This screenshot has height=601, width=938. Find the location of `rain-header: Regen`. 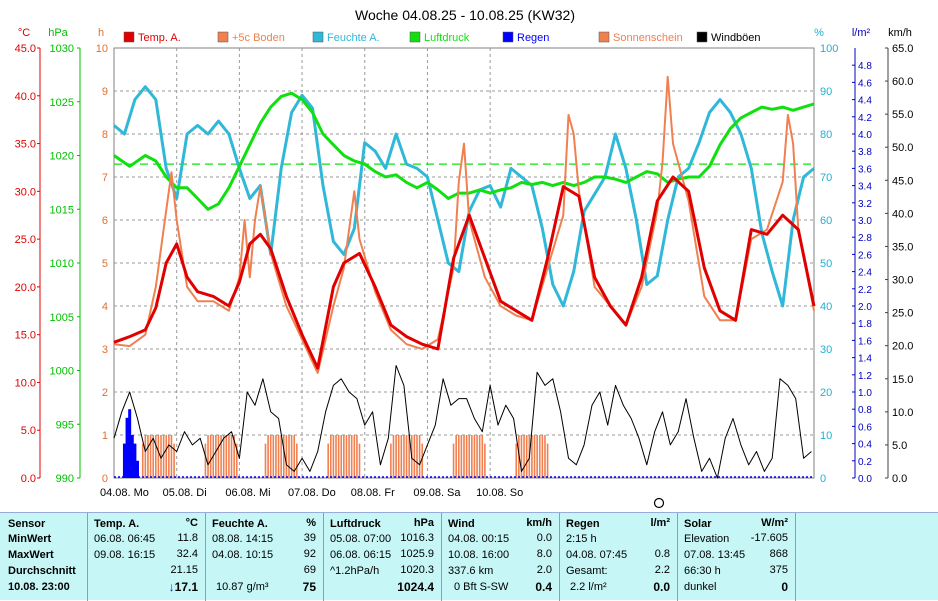

rain-header: Regen is located at coordinates (583, 524).